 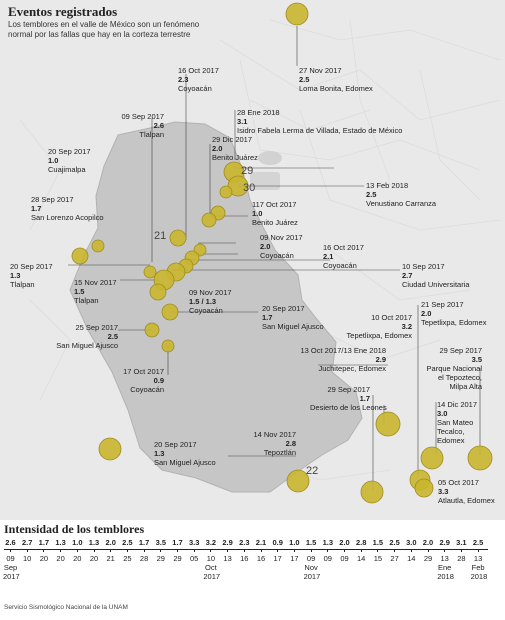 I want to click on timeline-day: 28, so click(x=461, y=558).